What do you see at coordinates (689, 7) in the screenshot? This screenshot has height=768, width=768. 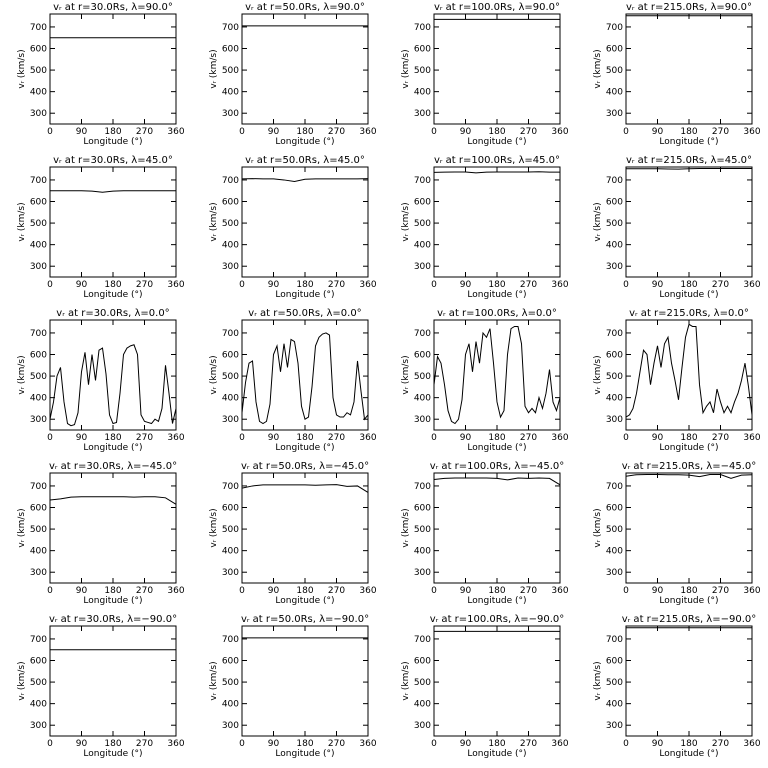 I see `panel-title: vᵣ at r=215.0Rs, λ=90.0°` at bounding box center [689, 7].